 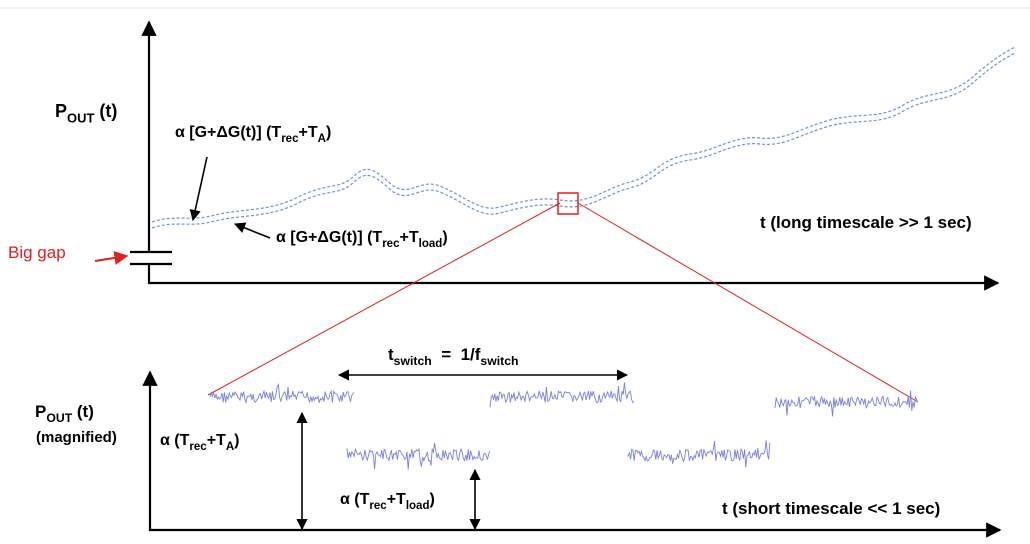 What do you see at coordinates (568, 203) in the screenshot?
I see `zoom-box` at bounding box center [568, 203].